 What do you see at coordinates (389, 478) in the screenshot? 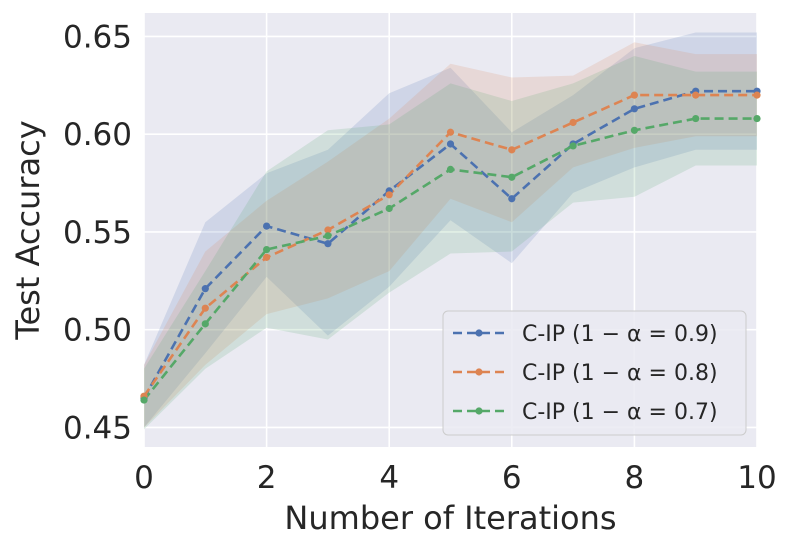
I see `x-tick-label: 4` at bounding box center [389, 478].